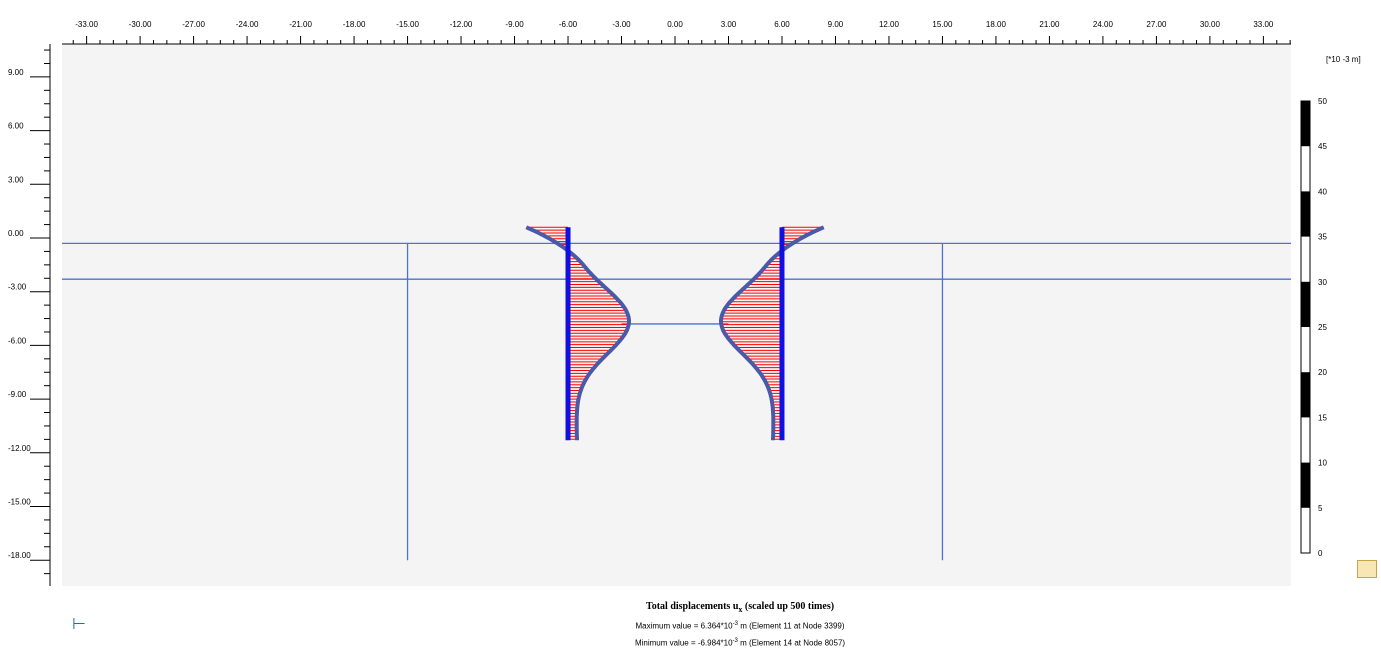  Describe the element at coordinates (247, 24) in the screenshot. I see `x-tick-label: -24.00` at that location.